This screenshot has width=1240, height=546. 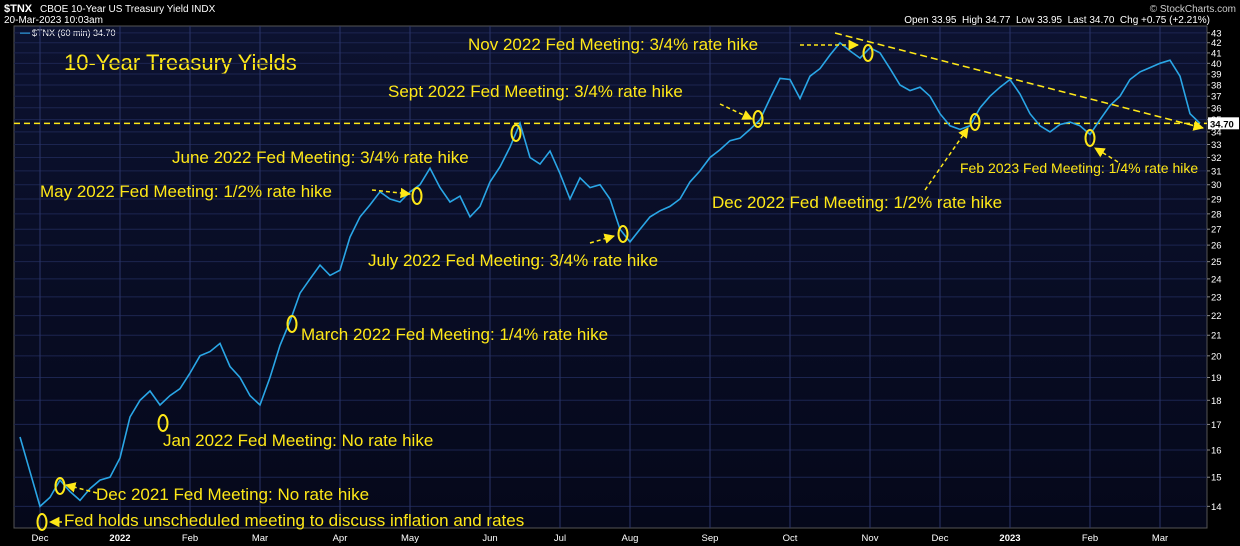 I want to click on date: 20-Mar-2023 10:03am, so click(x=53, y=20).